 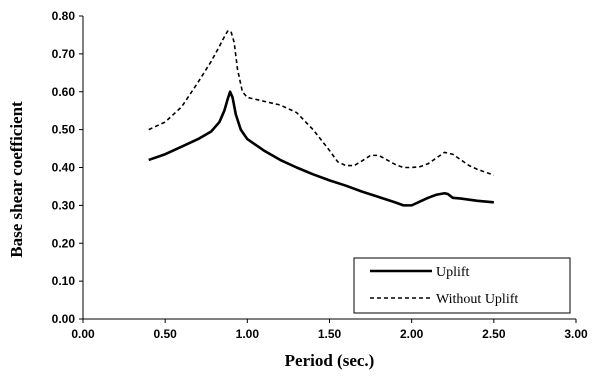 I want to click on y-tick-label: 0.10, so click(x=64, y=281).